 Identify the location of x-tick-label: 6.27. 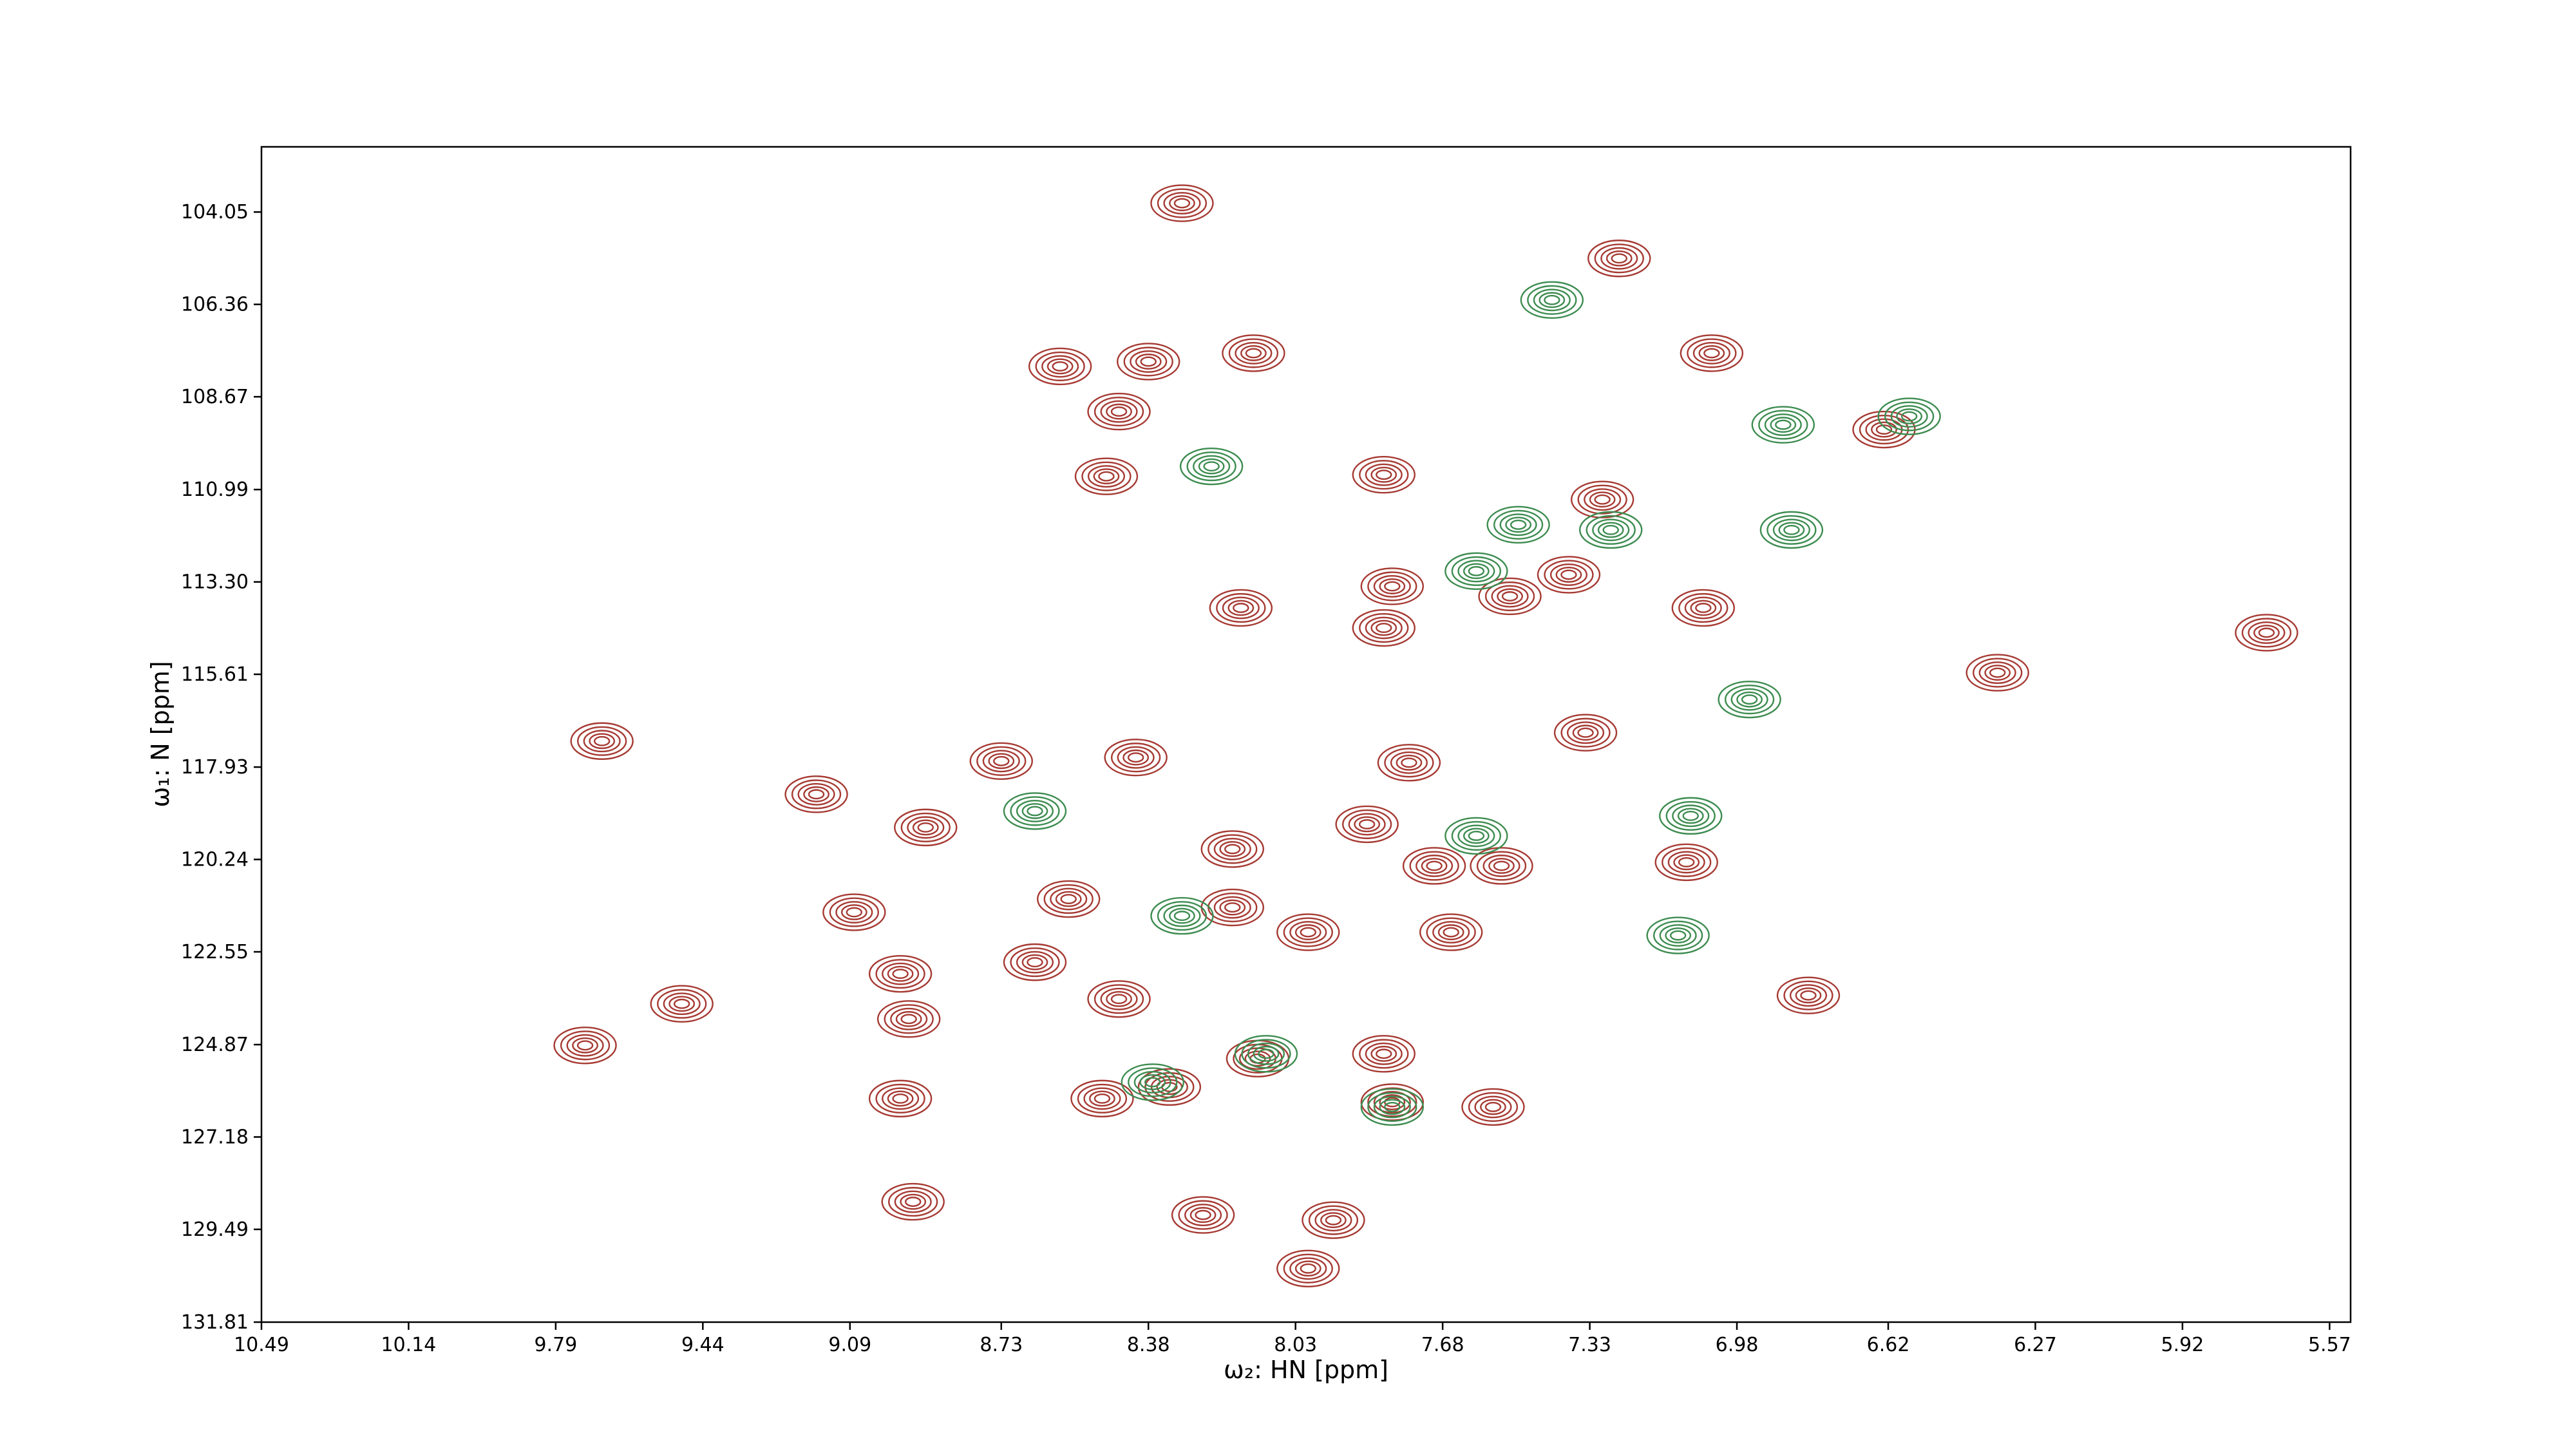
(2035, 1345).